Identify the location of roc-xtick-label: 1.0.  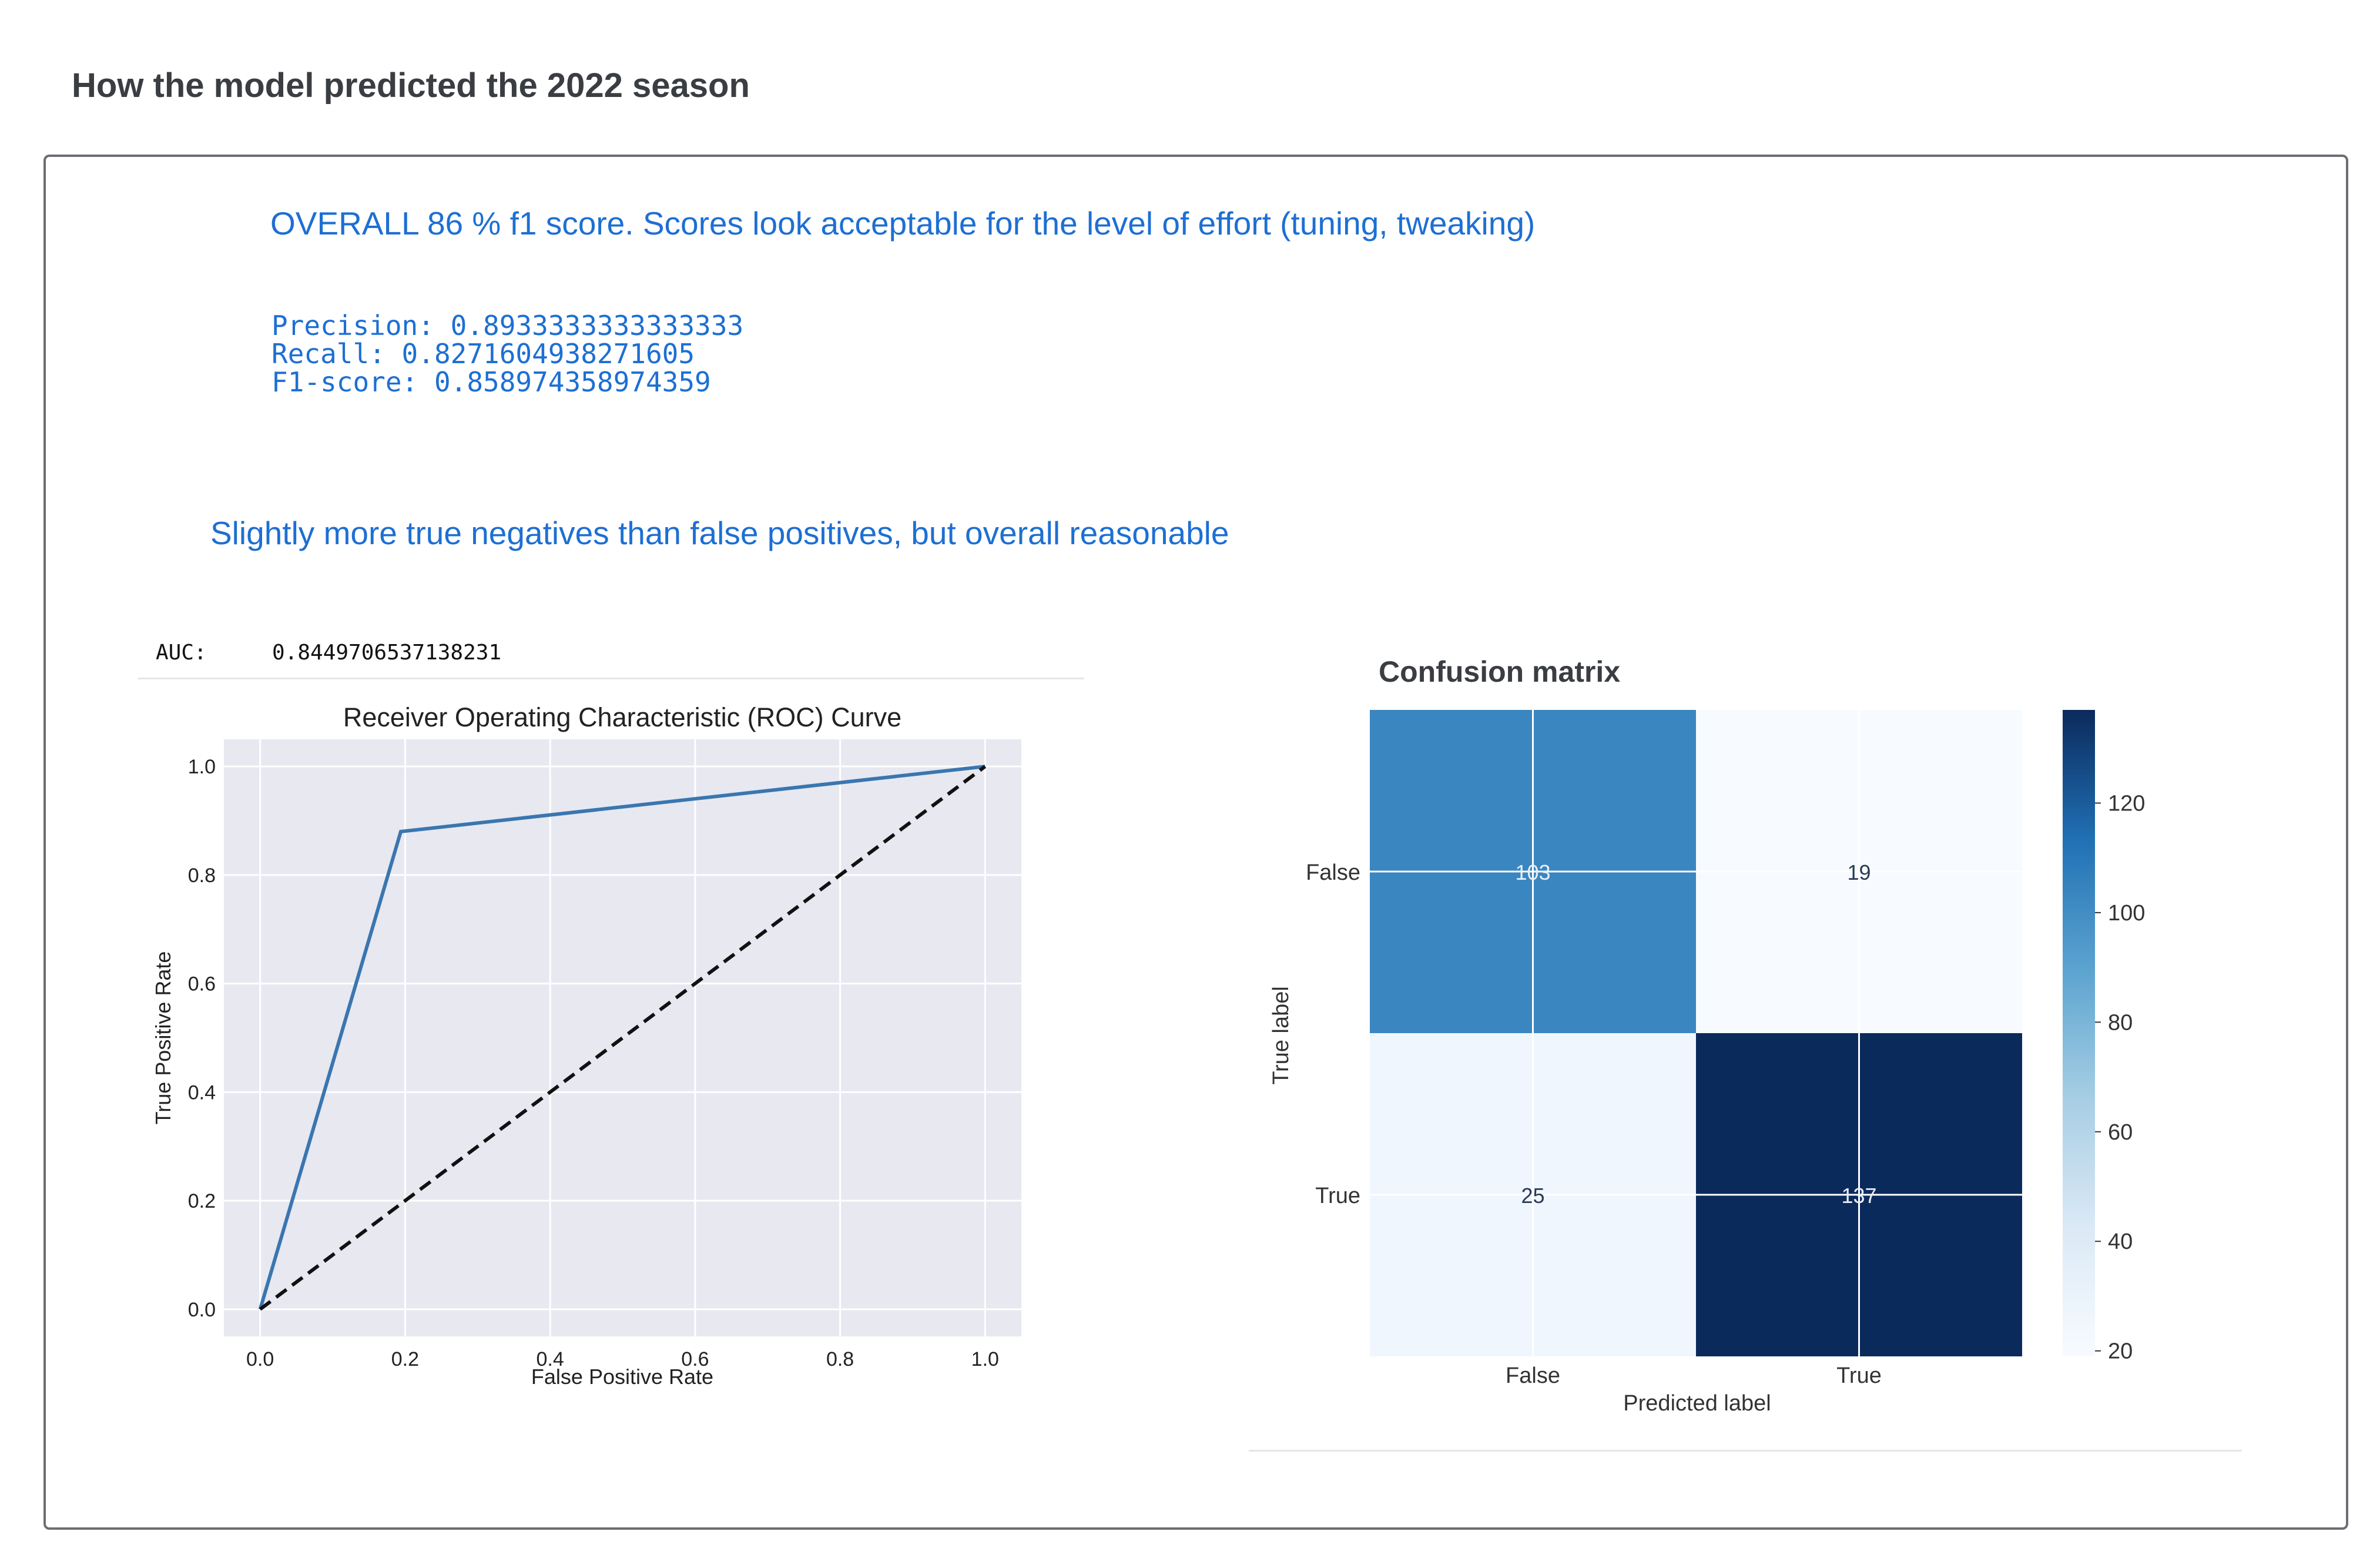
(985, 1359).